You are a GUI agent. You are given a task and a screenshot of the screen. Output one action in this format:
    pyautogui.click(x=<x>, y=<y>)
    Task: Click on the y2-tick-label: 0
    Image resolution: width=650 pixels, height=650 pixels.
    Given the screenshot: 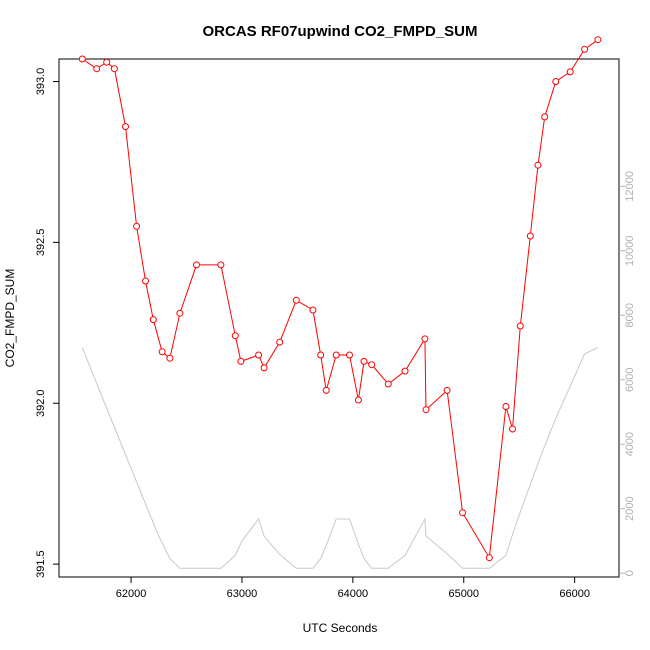 What is the action you would take?
    pyautogui.click(x=630, y=573)
    